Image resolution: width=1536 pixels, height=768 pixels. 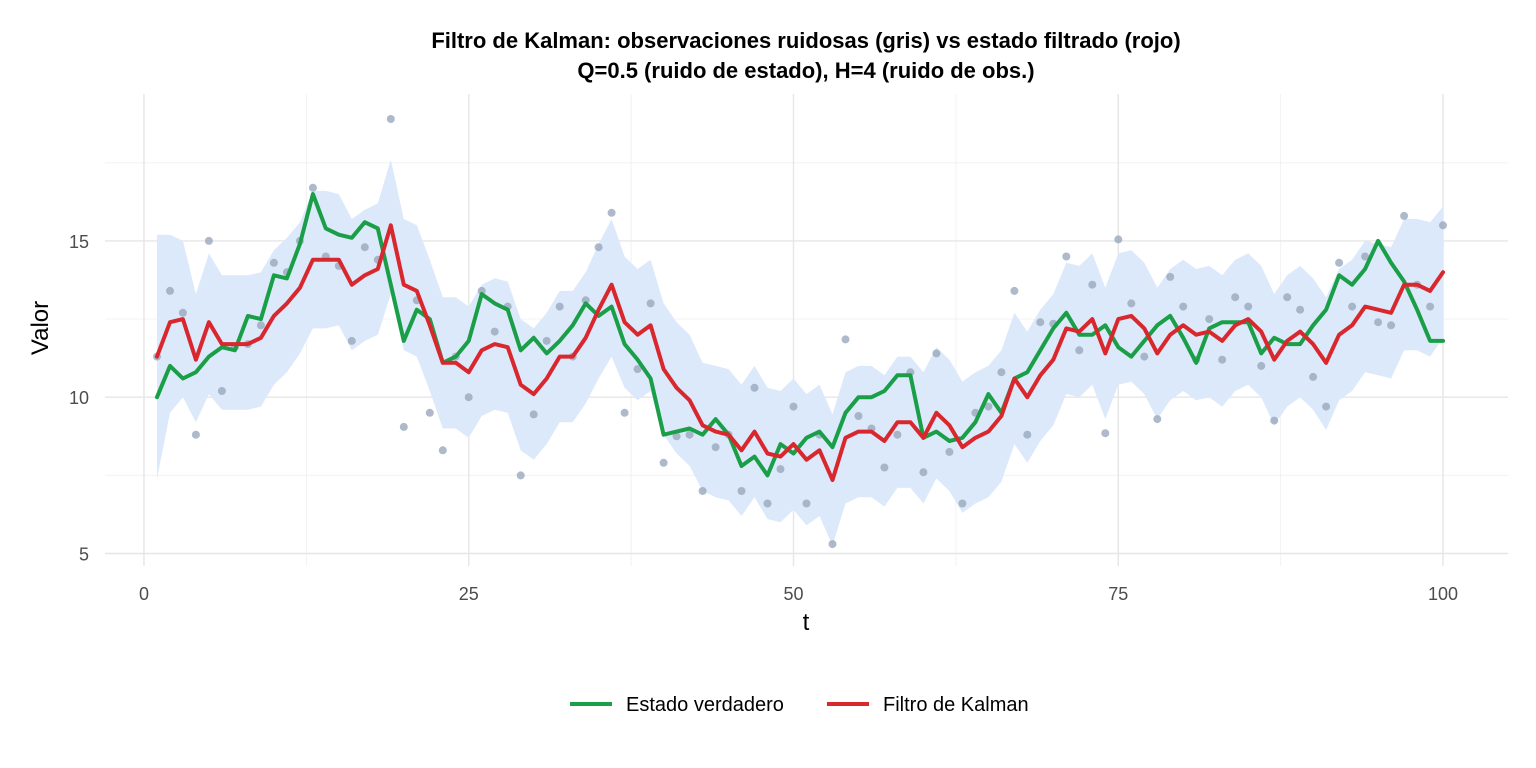 What do you see at coordinates (79, 242) in the screenshot?
I see `y-tick-label: 15` at bounding box center [79, 242].